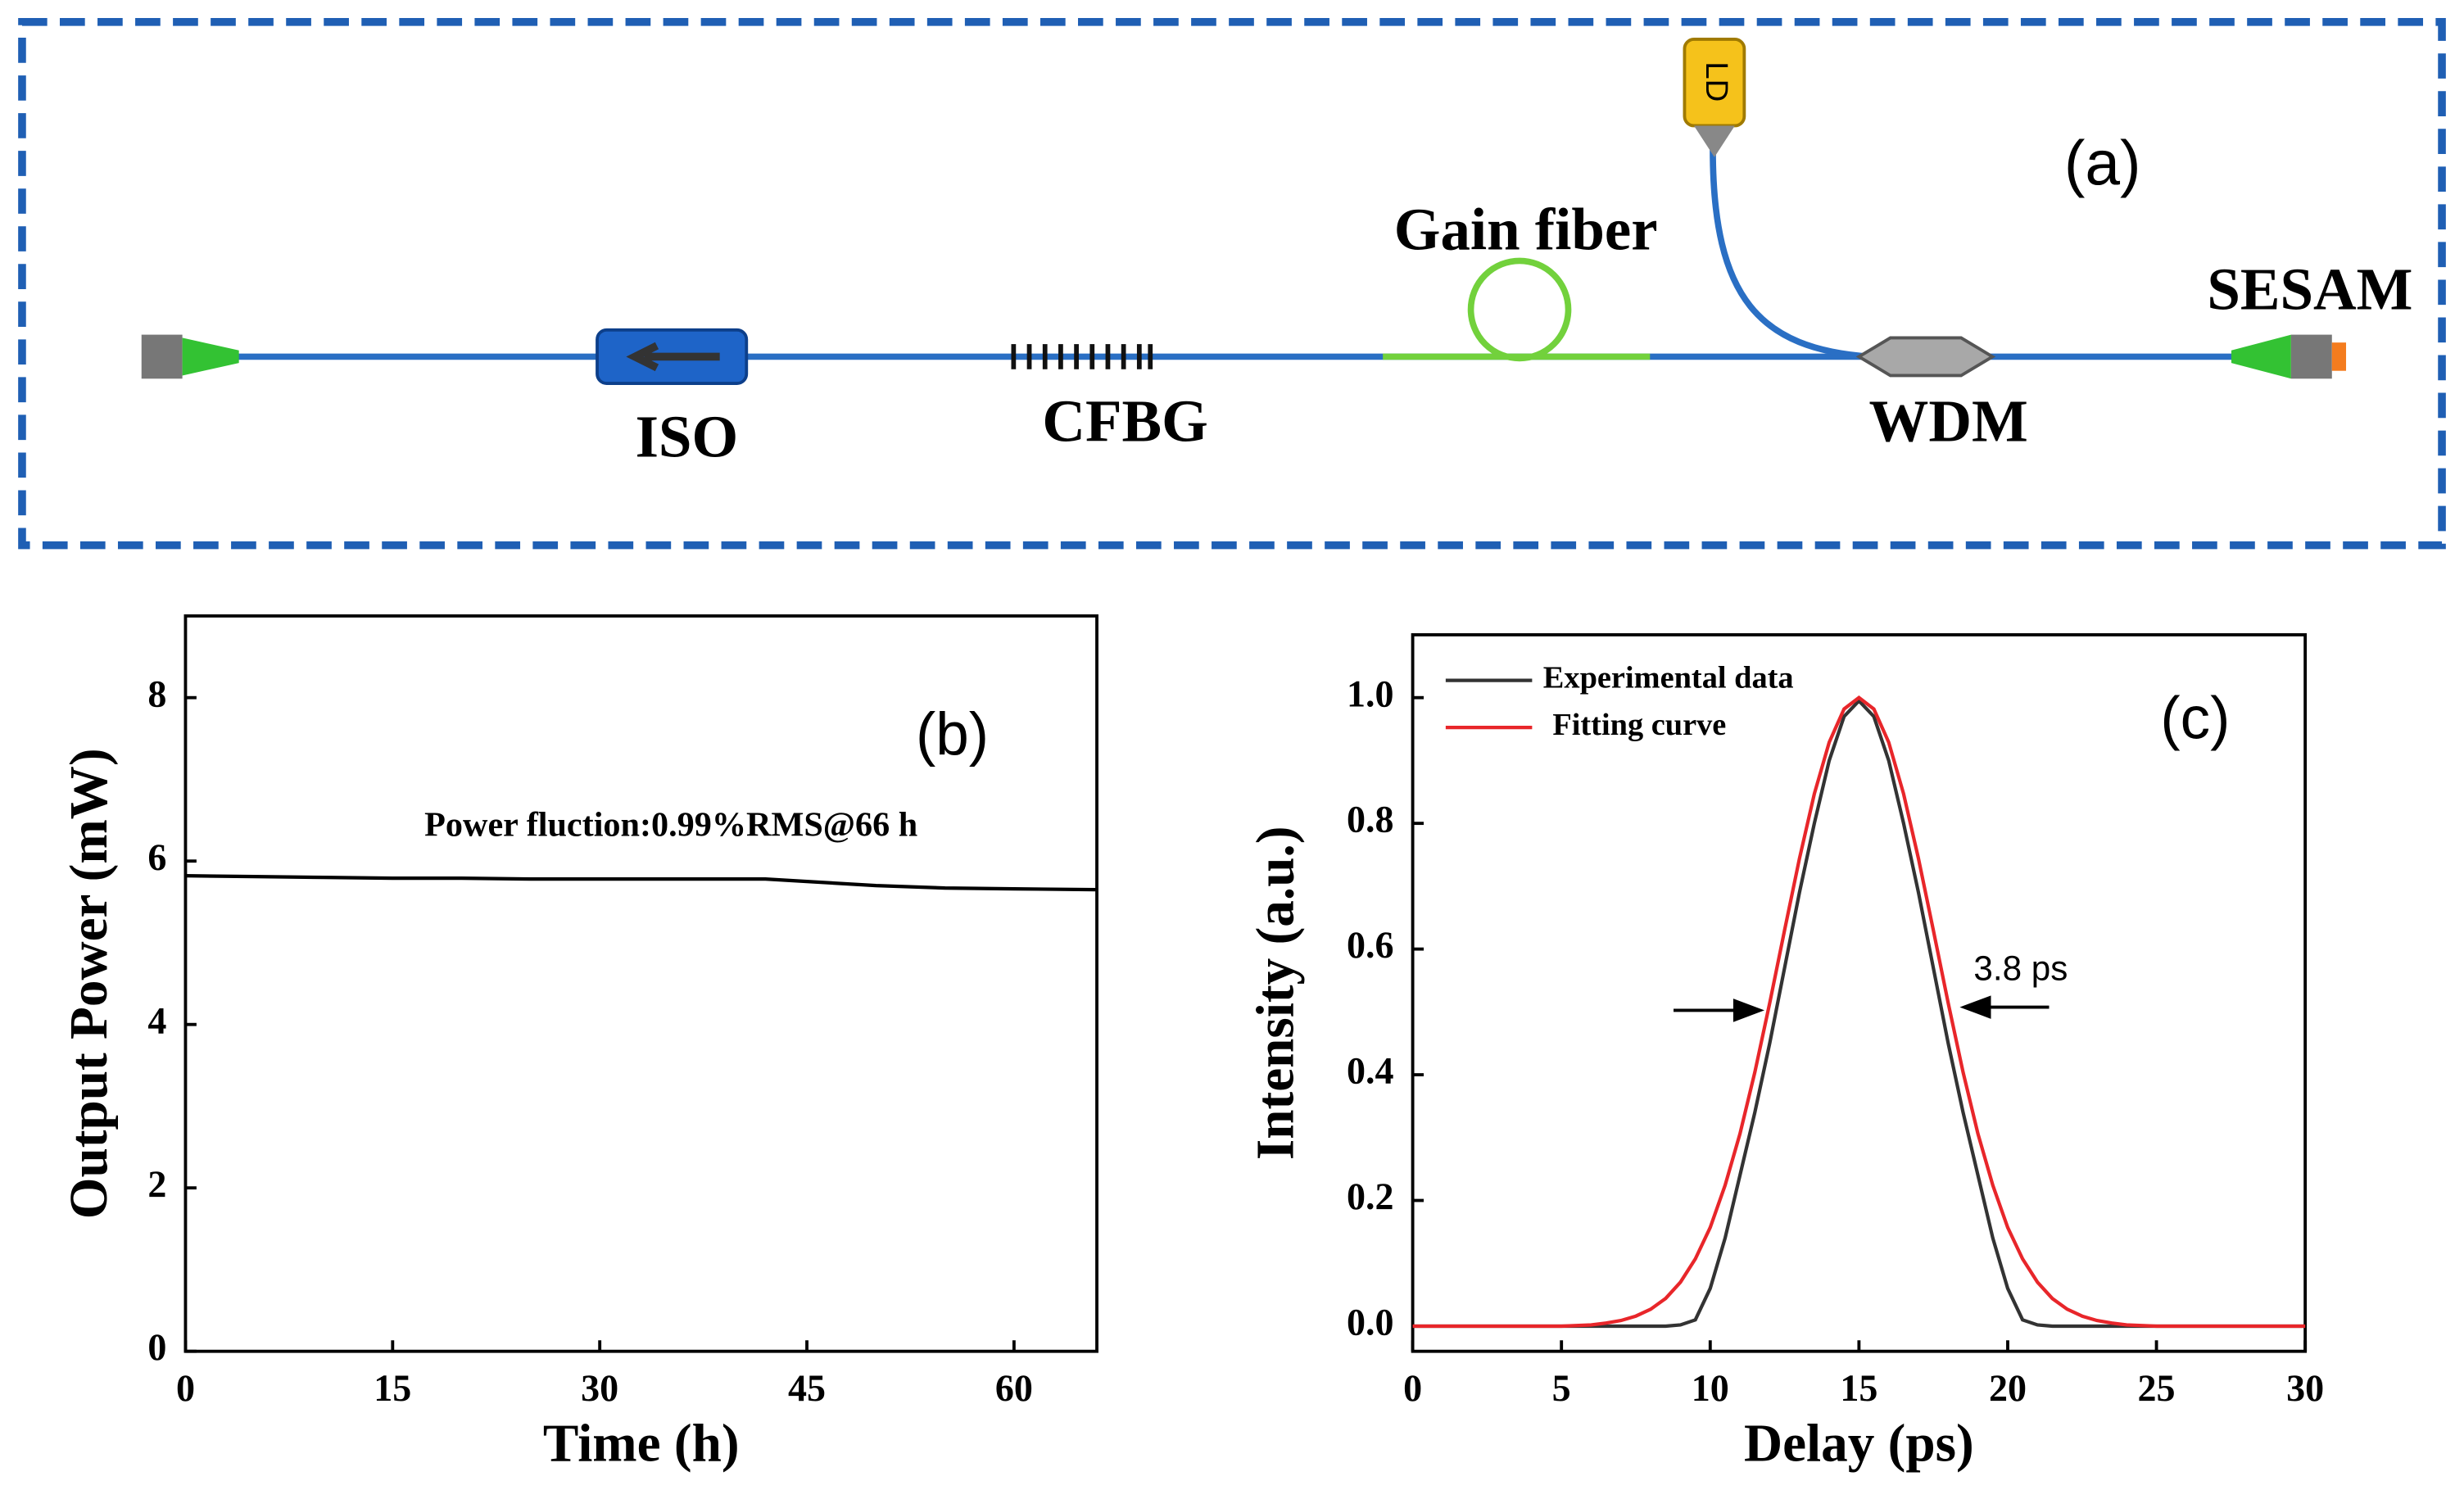 Image resolution: width=2464 pixels, height=1499 pixels. Describe the element at coordinates (1014, 1388) in the screenshot. I see `x-tick-label: 60` at that location.